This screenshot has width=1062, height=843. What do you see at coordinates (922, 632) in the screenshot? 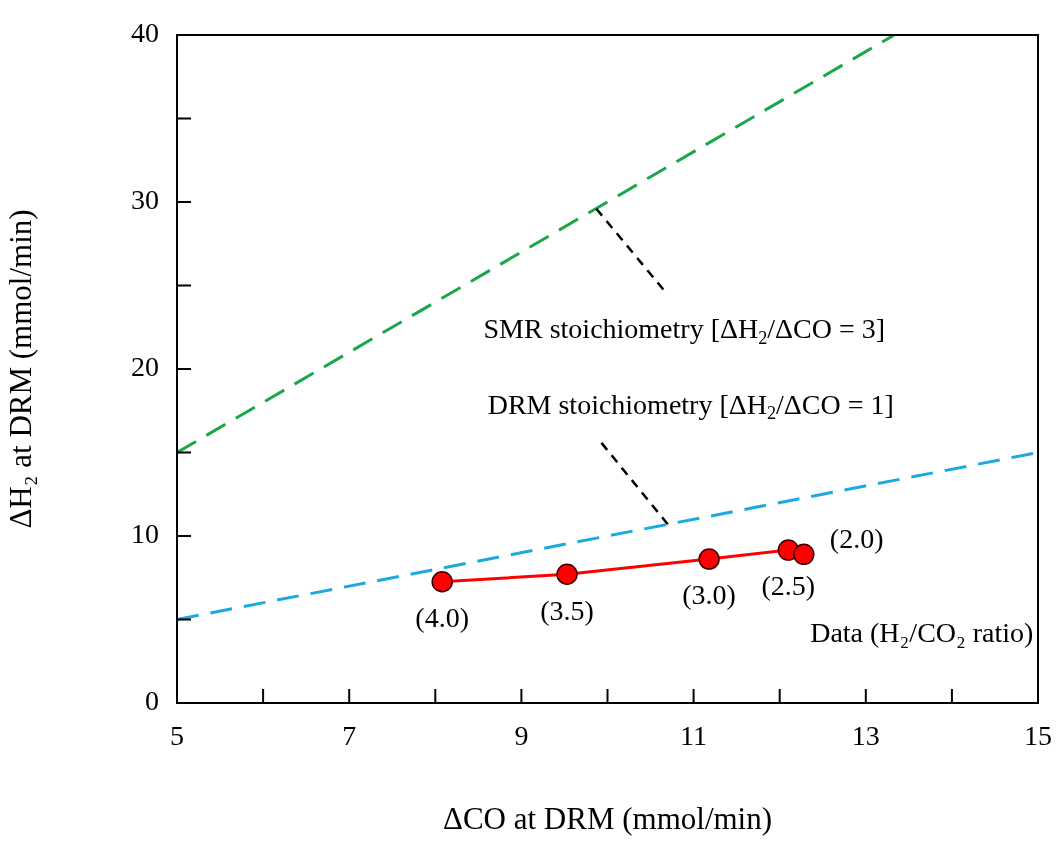
I see `series-label: Data (H₂/CO₂ ratio)` at bounding box center [922, 632].